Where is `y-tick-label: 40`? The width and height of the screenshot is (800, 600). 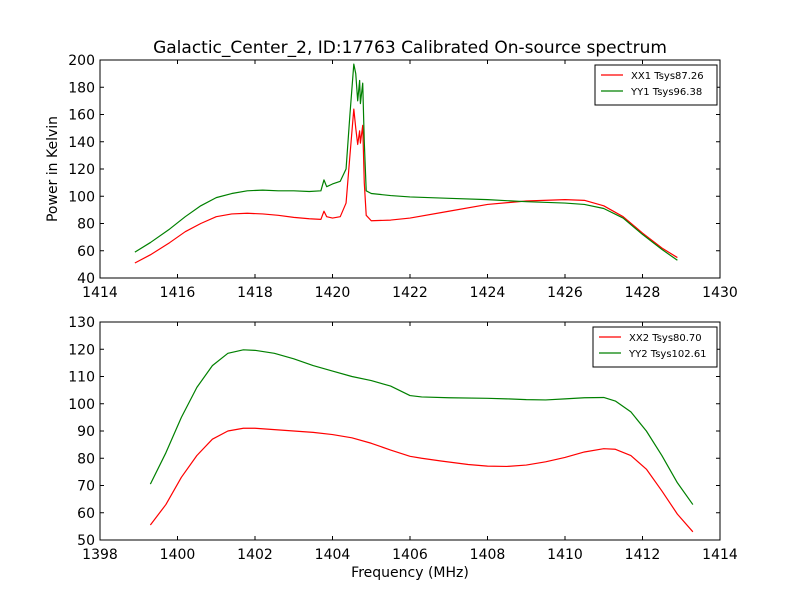 y-tick-label: 40 is located at coordinates (86, 279).